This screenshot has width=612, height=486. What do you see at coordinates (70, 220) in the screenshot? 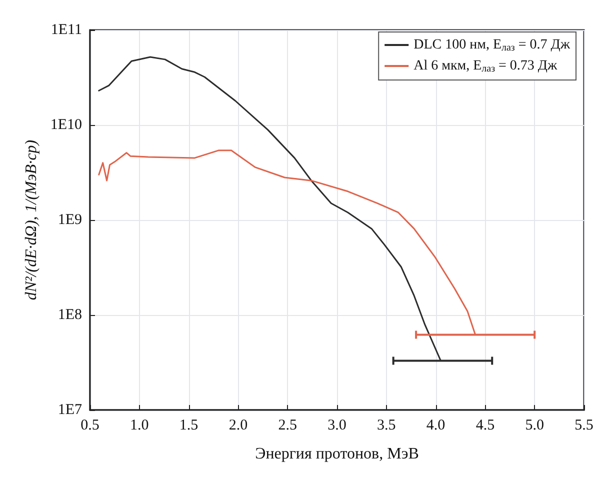
I see `y-tick-label: 1E9` at bounding box center [70, 220].